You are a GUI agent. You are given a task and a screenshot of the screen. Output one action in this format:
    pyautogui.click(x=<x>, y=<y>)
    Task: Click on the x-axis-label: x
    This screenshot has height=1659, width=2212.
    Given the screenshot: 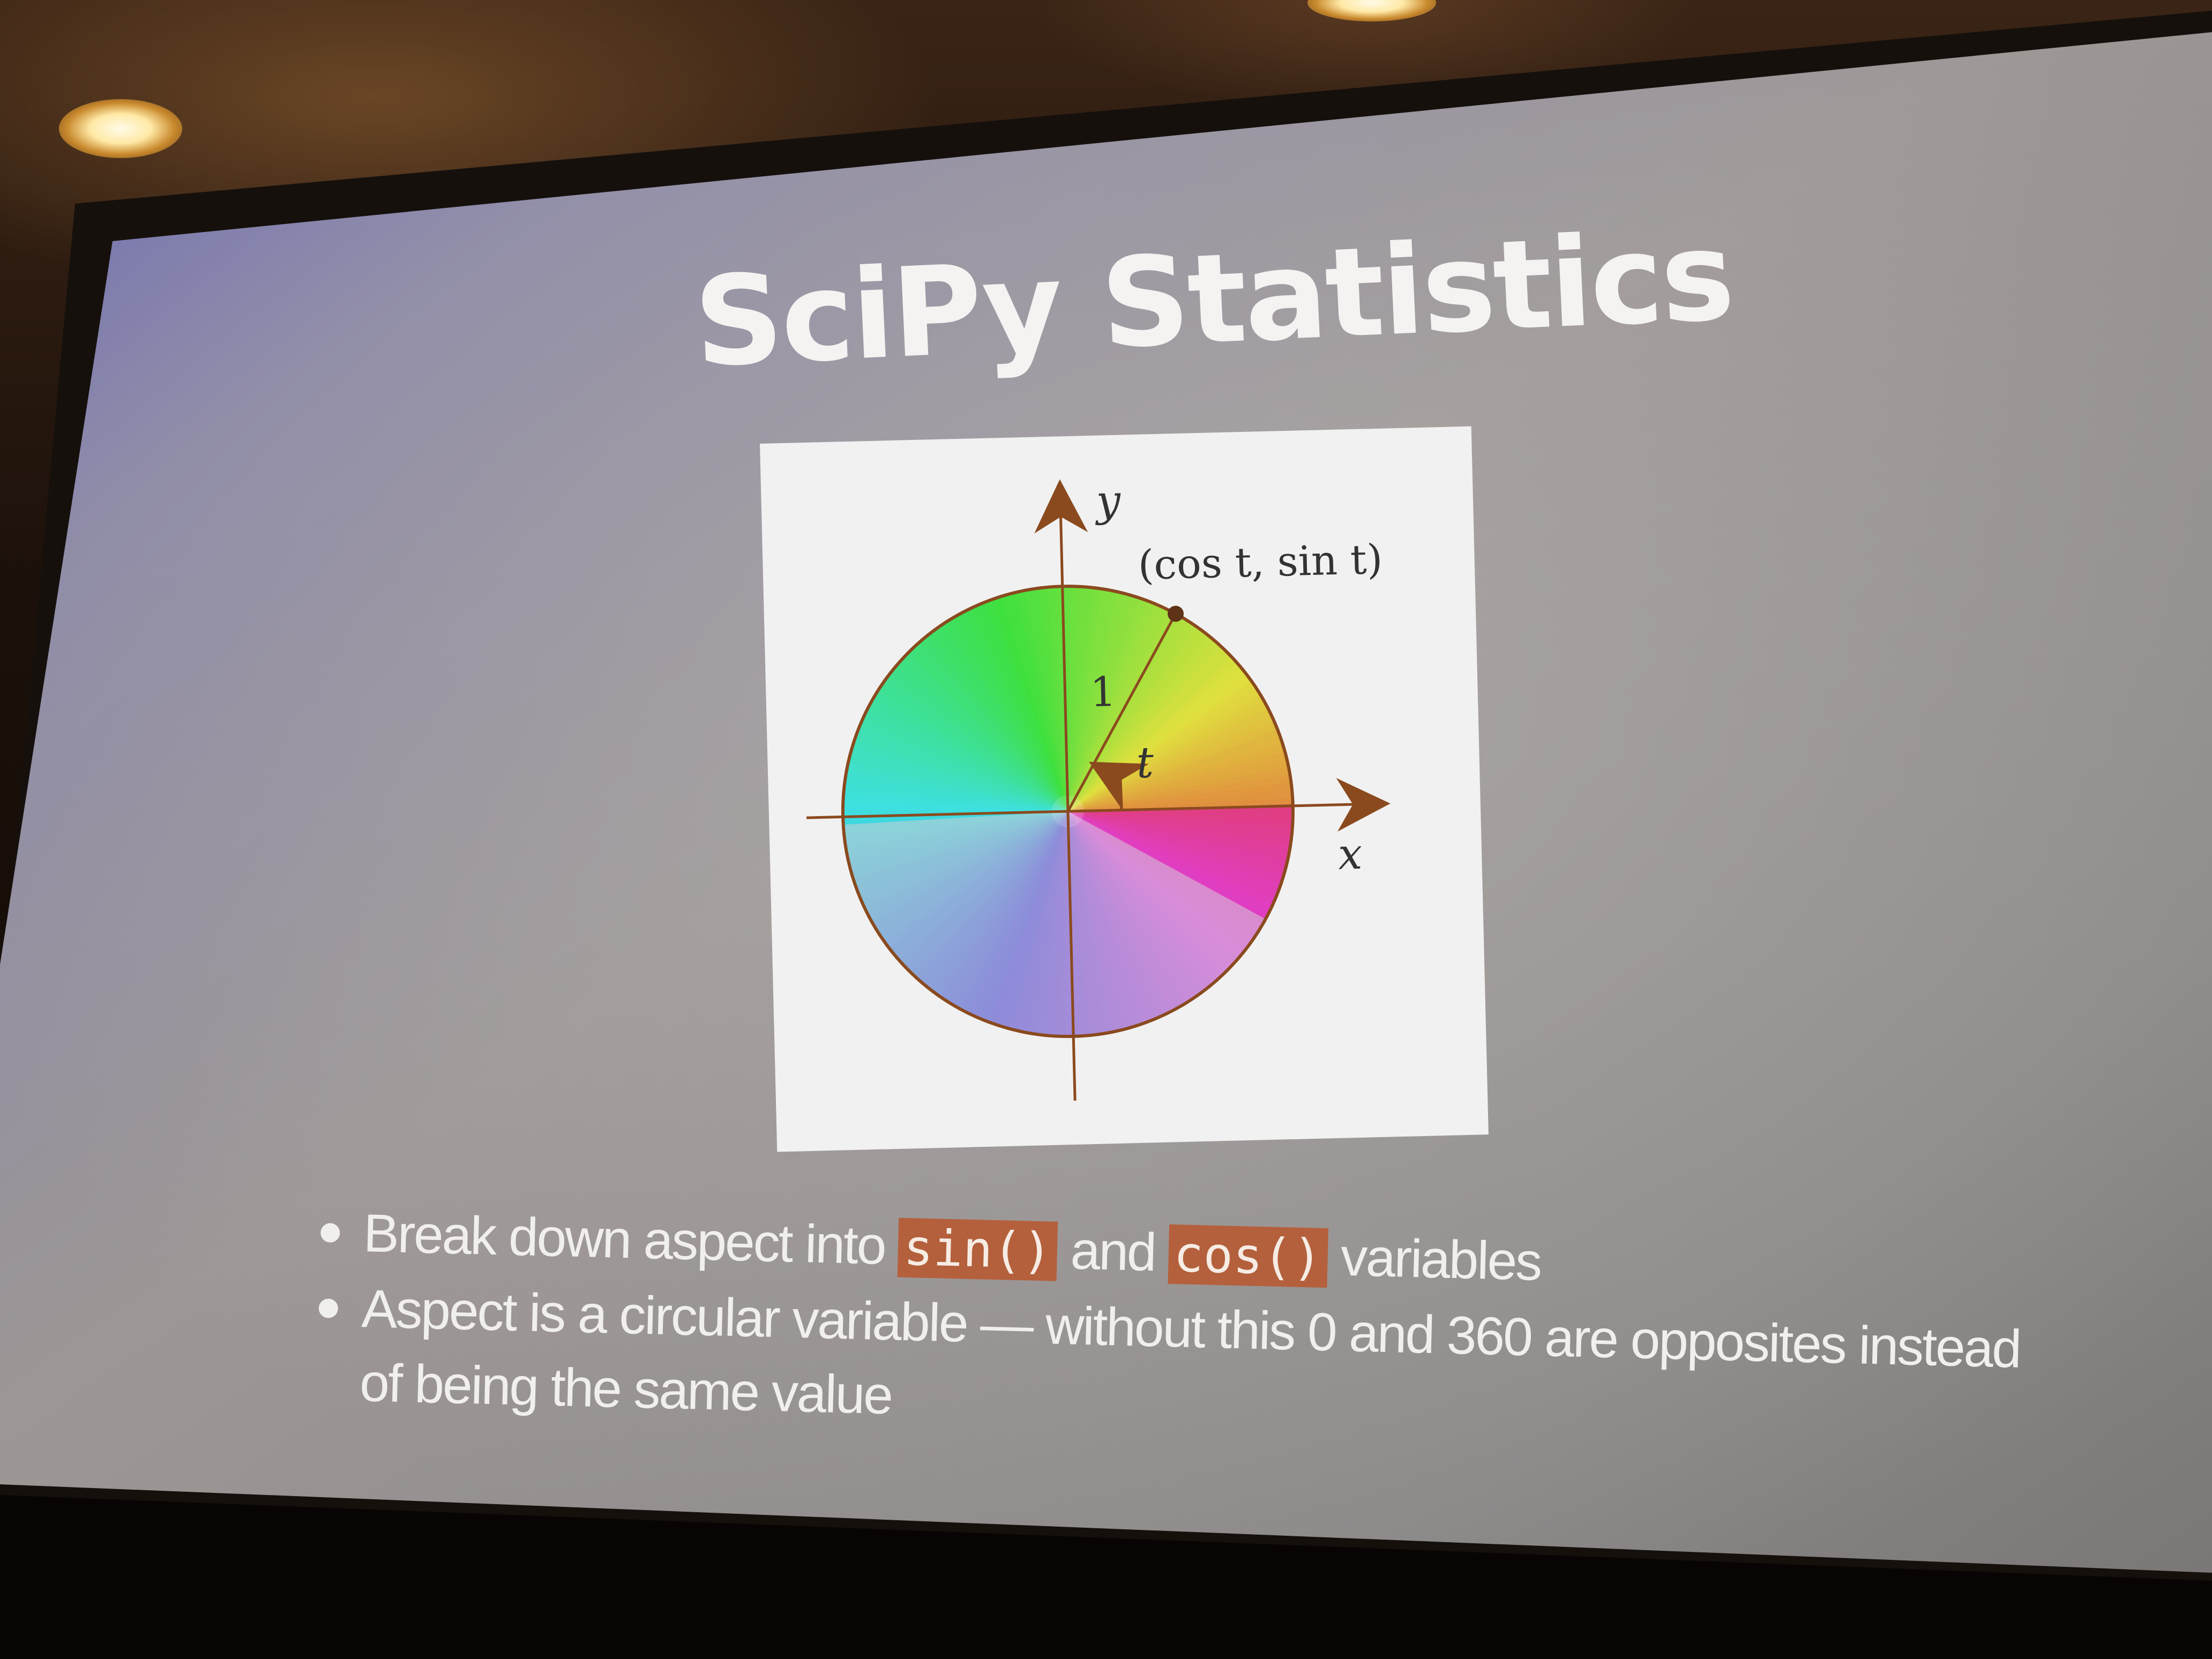 What is the action you would take?
    pyautogui.click(x=1350, y=854)
    